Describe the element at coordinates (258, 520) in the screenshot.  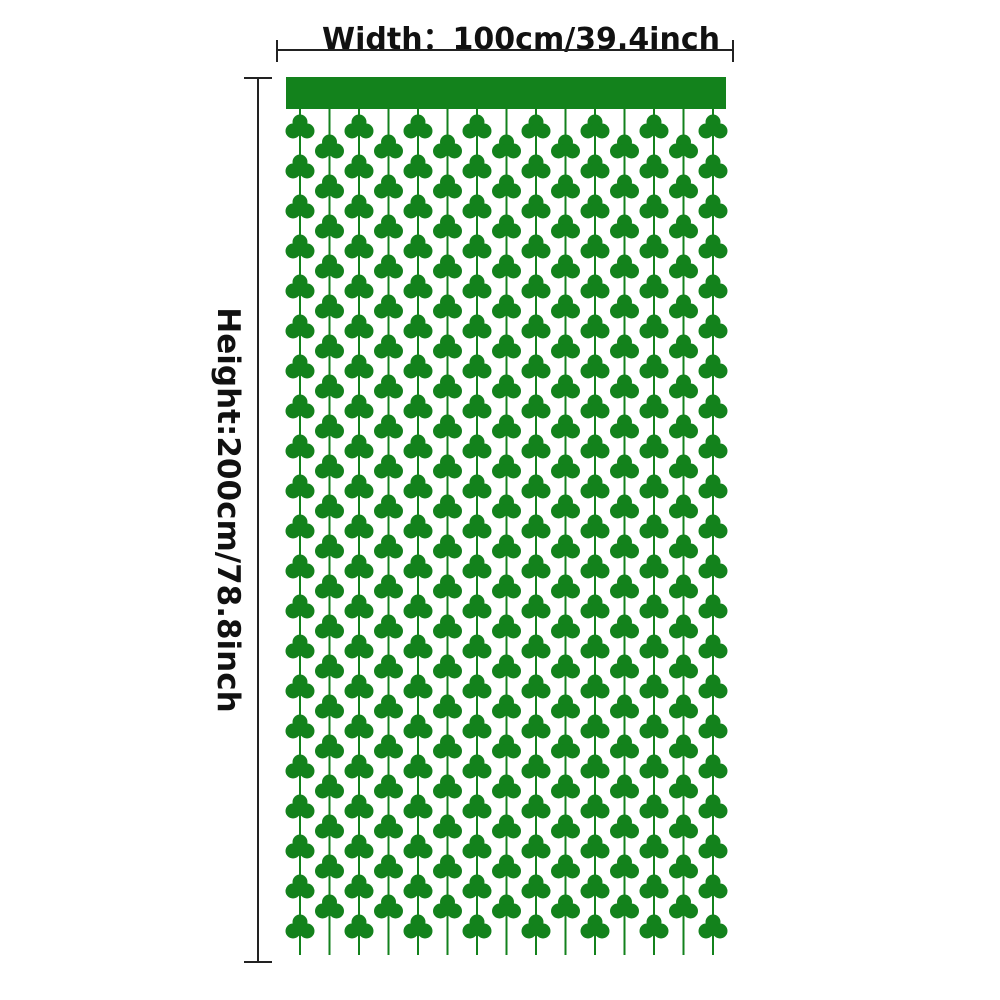
I see `height-dimension-line` at that location.